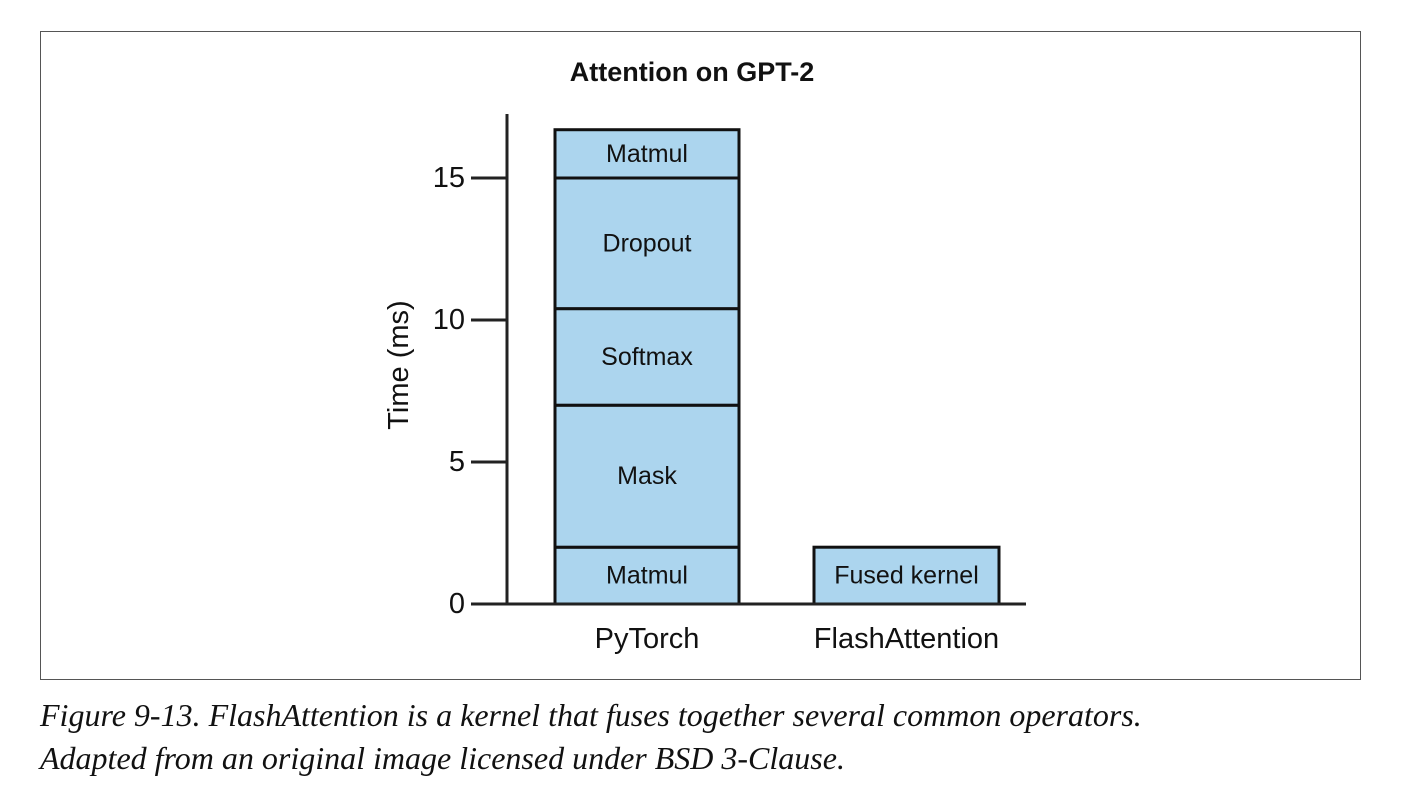  Describe the element at coordinates (399, 364) in the screenshot. I see `y-axis-label: Time (ms)` at that location.